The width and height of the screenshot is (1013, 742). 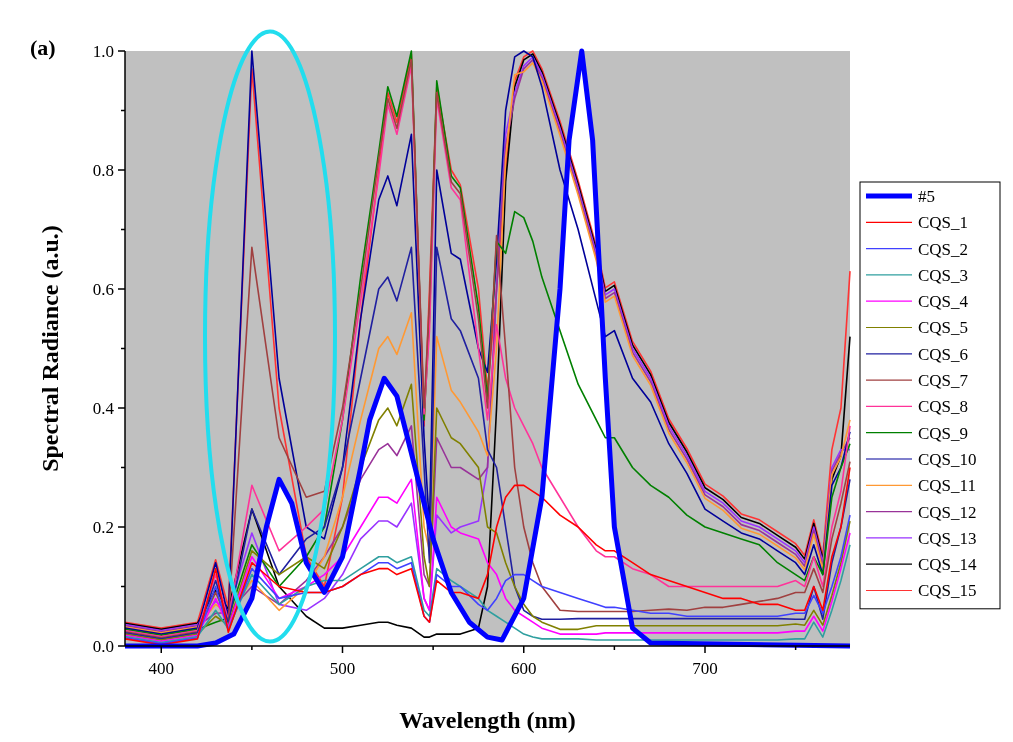 What do you see at coordinates (943, 407) in the screenshot?
I see `legend-label: CQS_8` at bounding box center [943, 407].